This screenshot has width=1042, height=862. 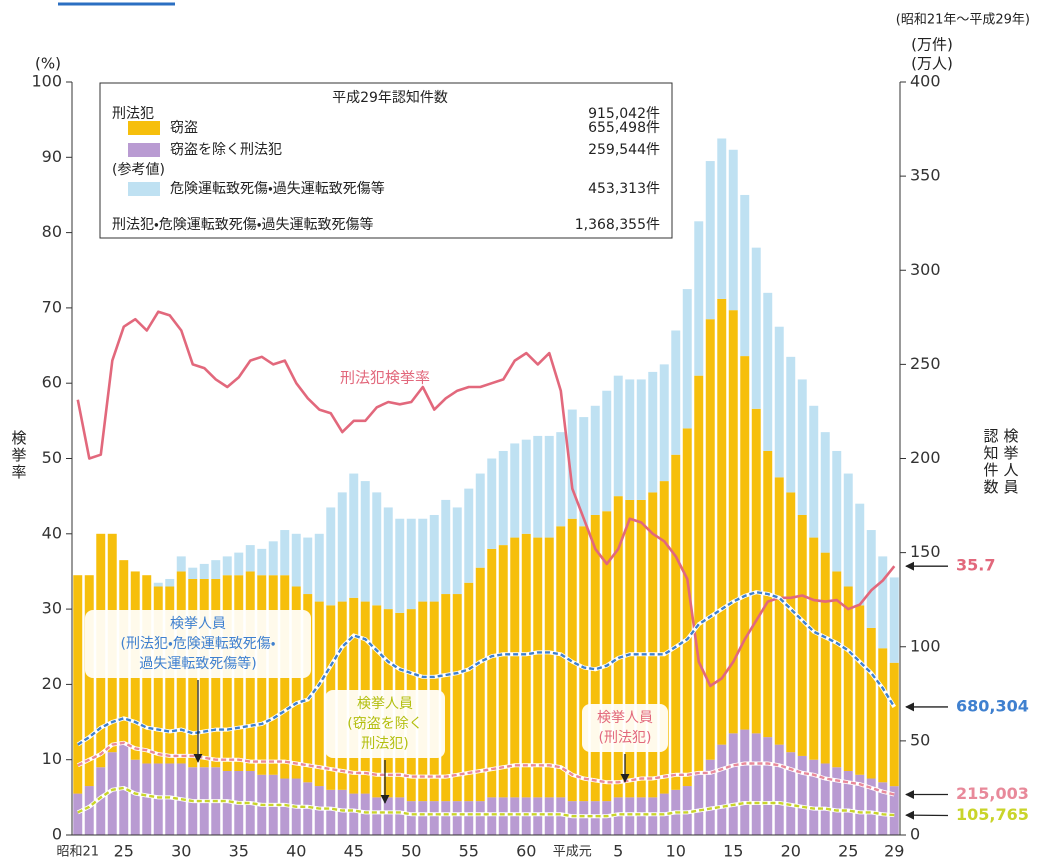 What do you see at coordinates (932, 45) in the screenshot?
I see `y2-unit: (万件)` at bounding box center [932, 45].